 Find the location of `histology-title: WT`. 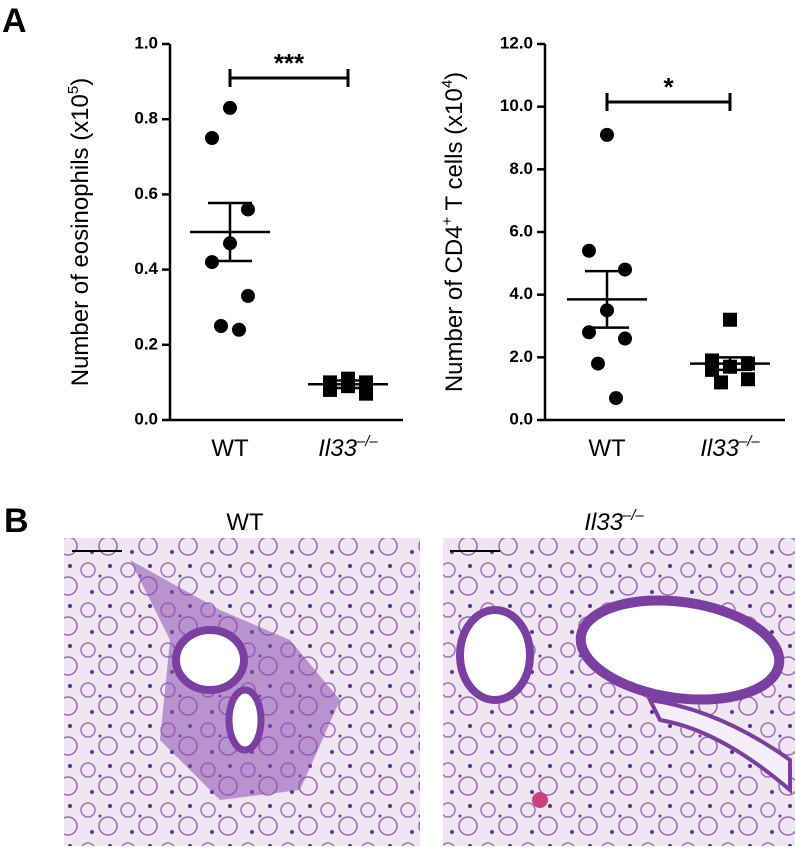

histology-title: WT is located at coordinates (245, 522).